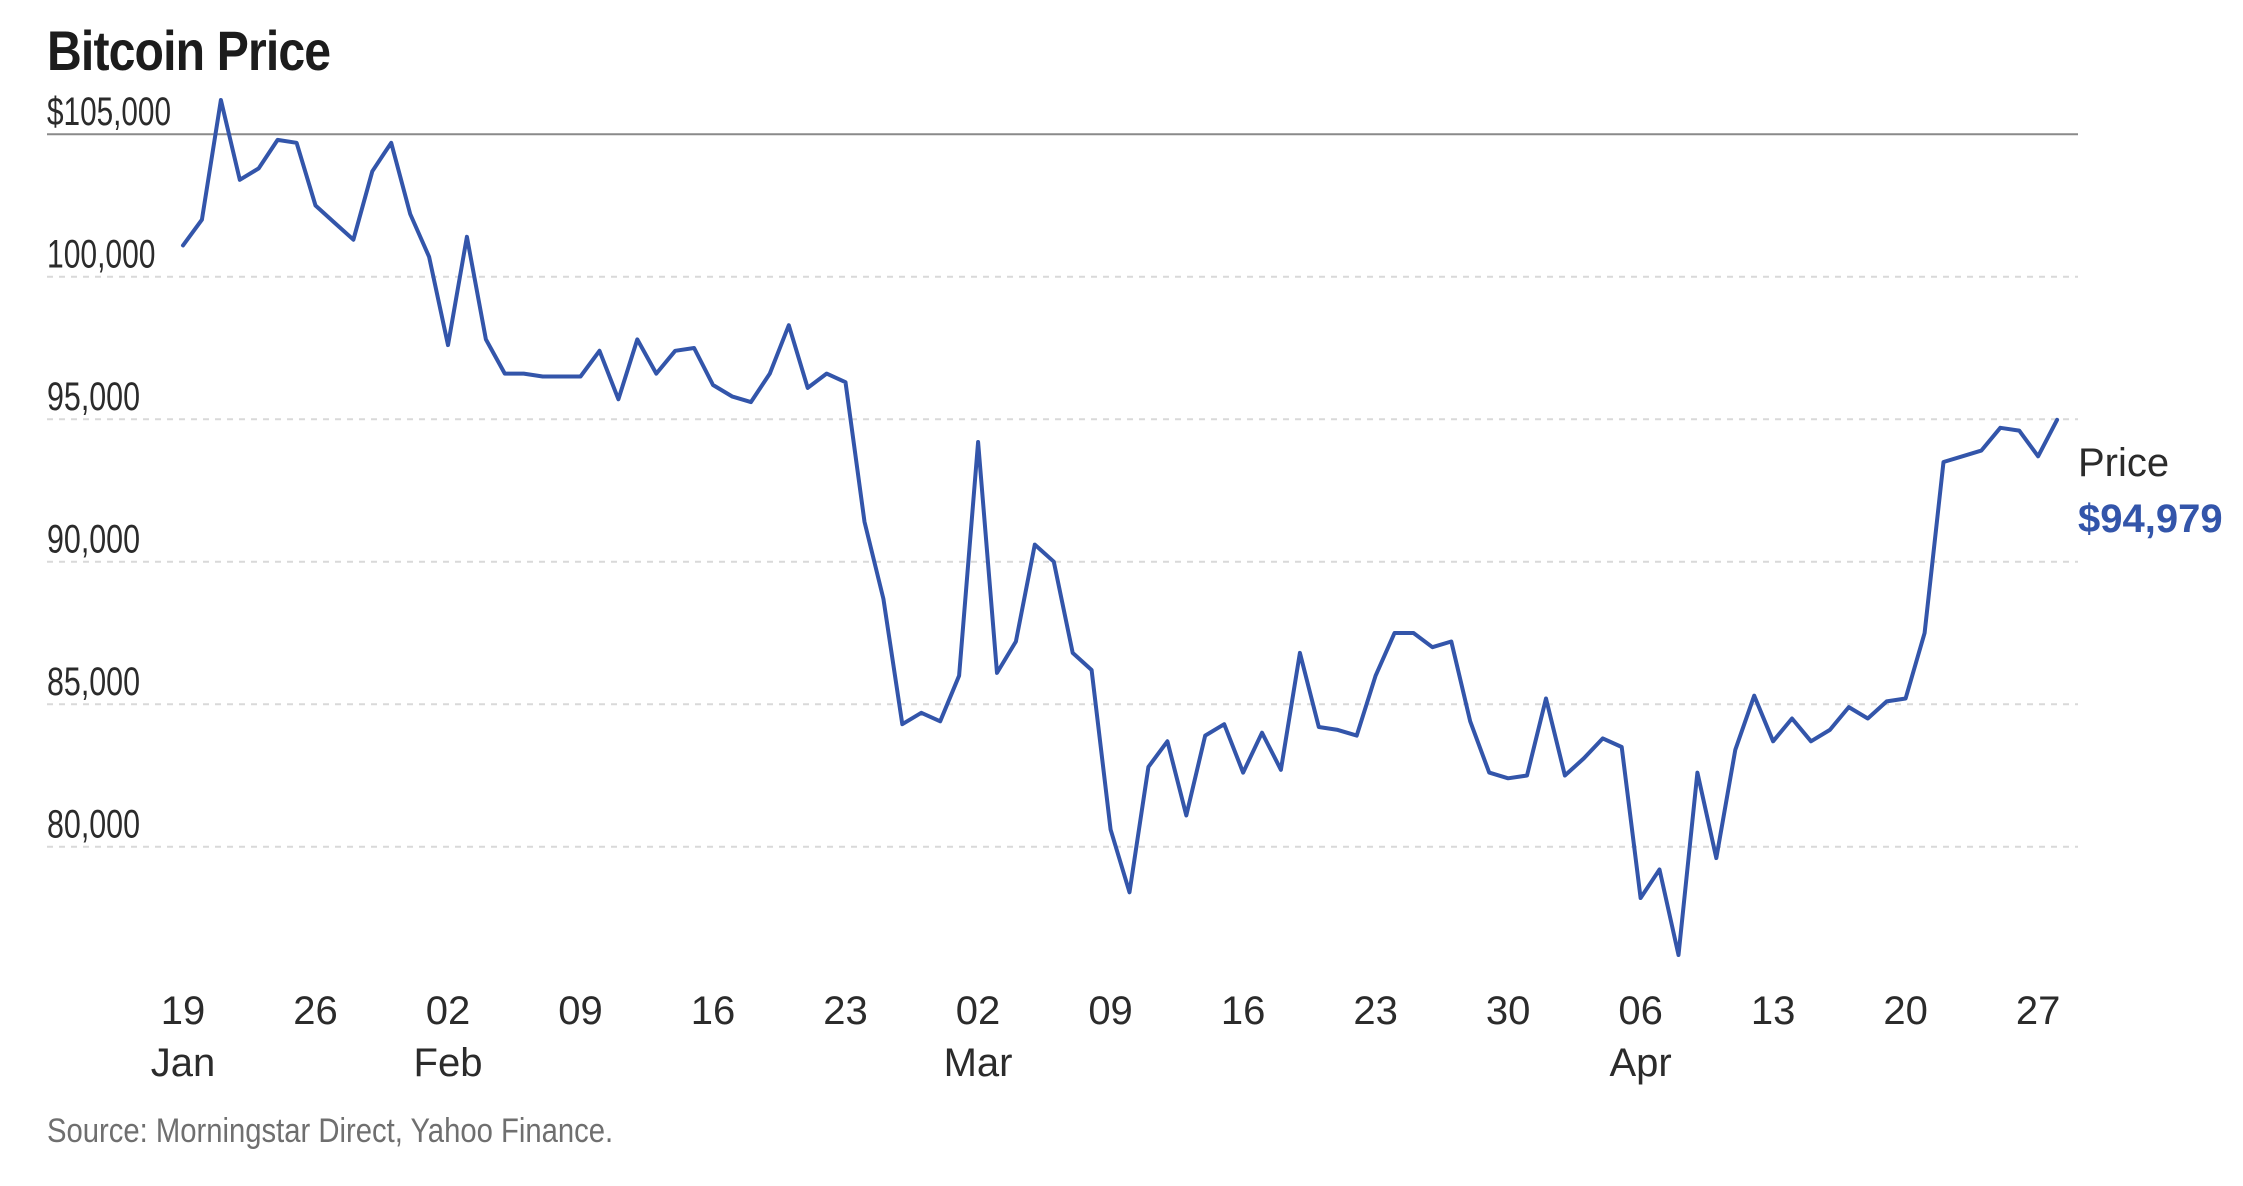  What do you see at coordinates (1905, 1011) in the screenshot?
I see `x-tick-day-label: 20` at bounding box center [1905, 1011].